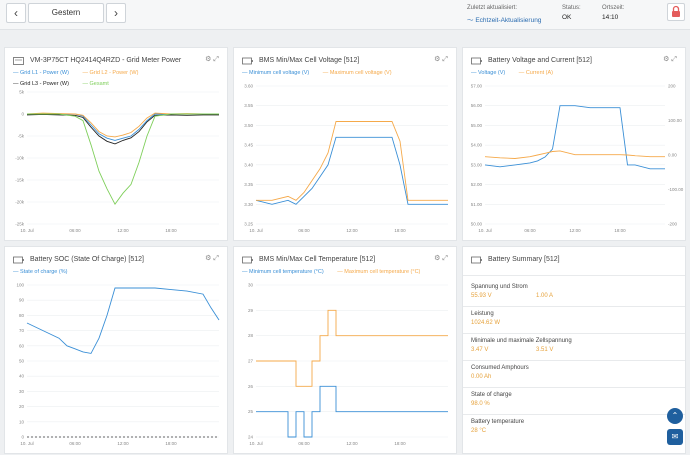 The width and height of the screenshot is (690, 455). Describe the element at coordinates (676, 189) in the screenshot. I see `y2-tick-label: -100.00` at that location.